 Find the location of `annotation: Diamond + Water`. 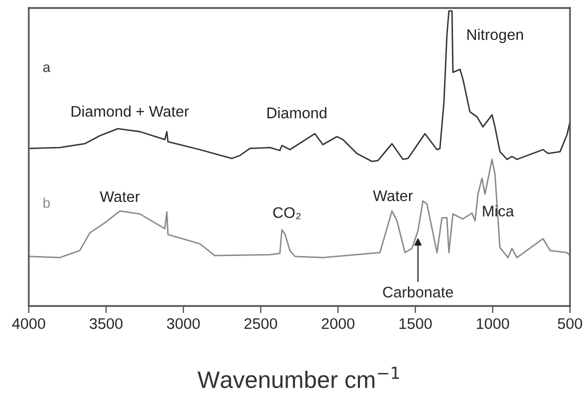

annotation: Diamond + Water is located at coordinates (130, 111).